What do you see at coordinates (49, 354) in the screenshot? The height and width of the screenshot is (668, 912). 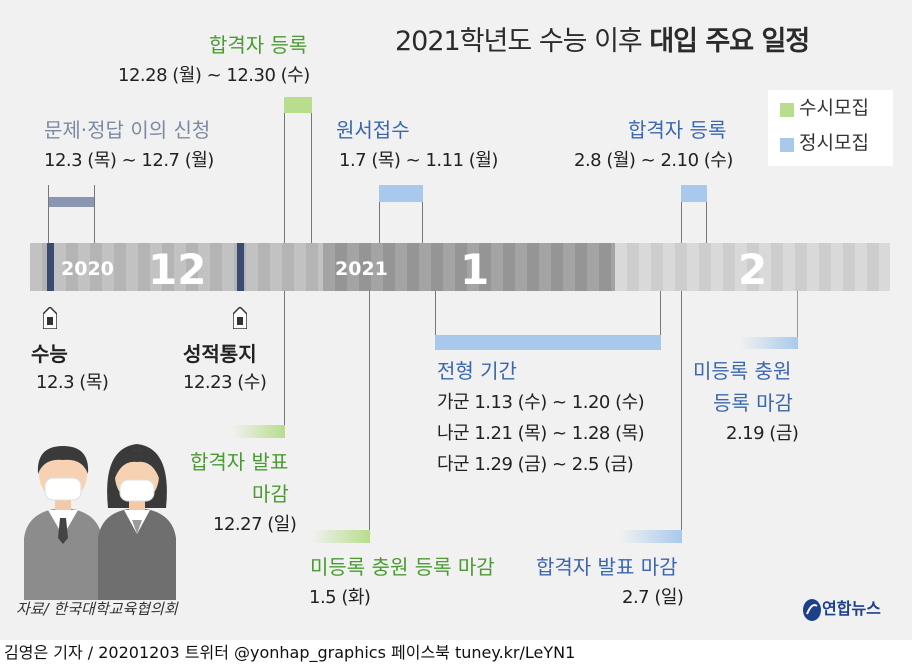 I see `csat-title: 수능` at bounding box center [49, 354].